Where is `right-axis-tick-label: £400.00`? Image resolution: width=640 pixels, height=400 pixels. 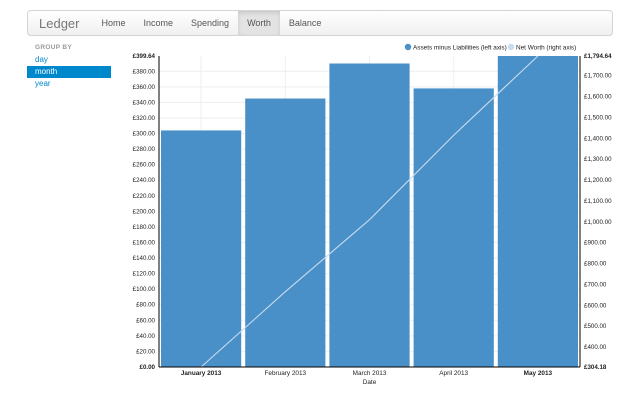 right-axis-tick-label: £400.00 is located at coordinates (595, 347).